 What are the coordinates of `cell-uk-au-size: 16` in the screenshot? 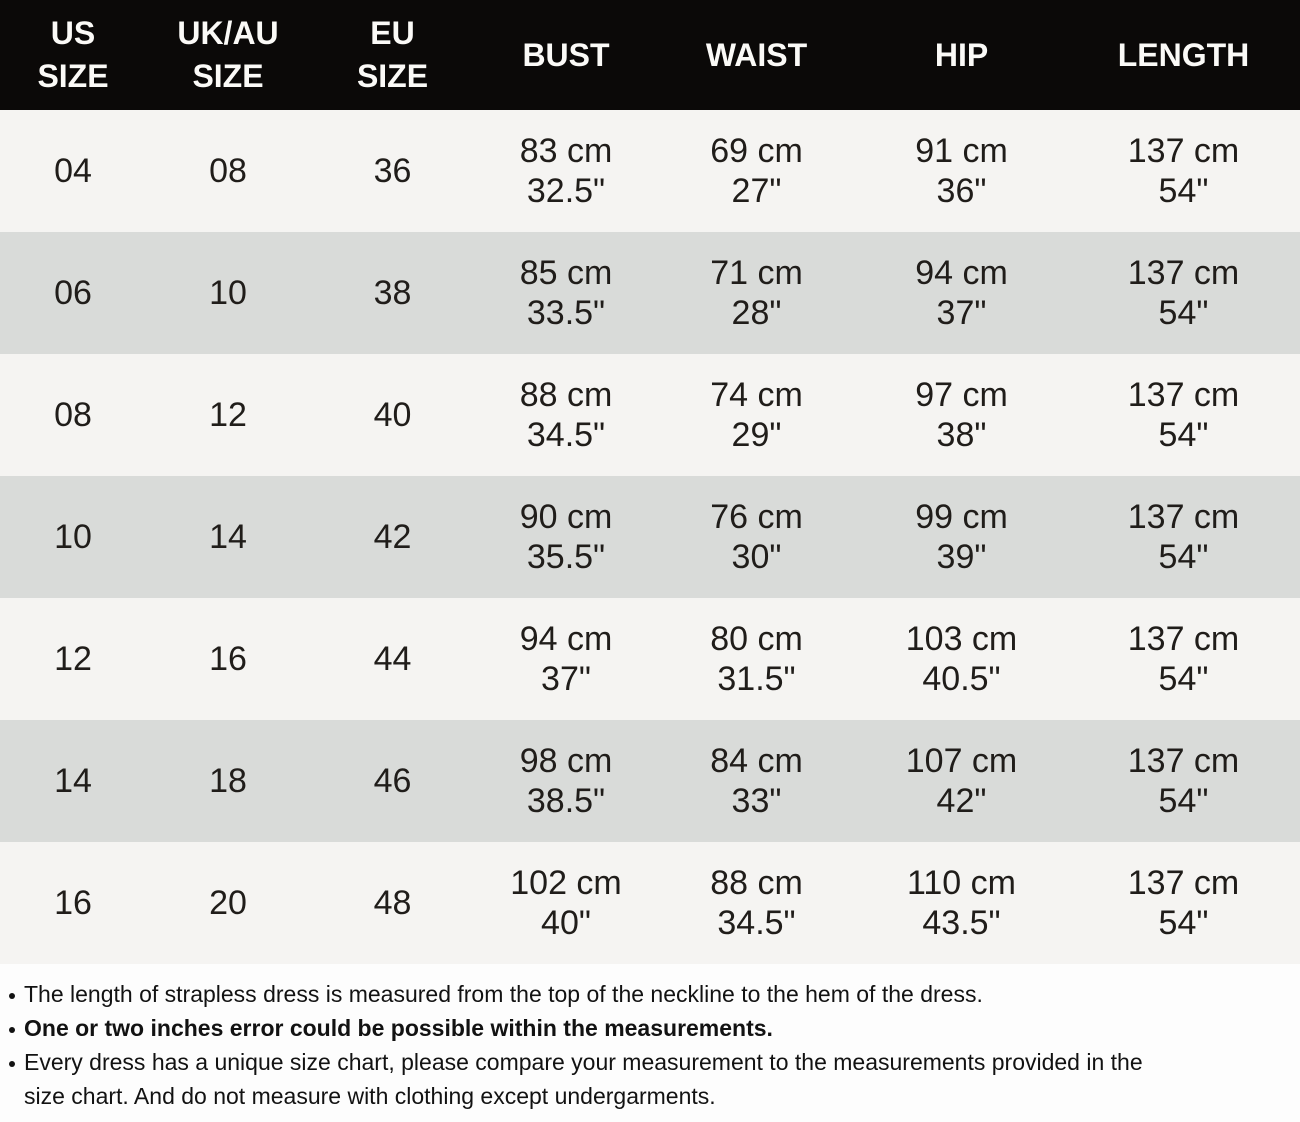 It's located at (228, 659).